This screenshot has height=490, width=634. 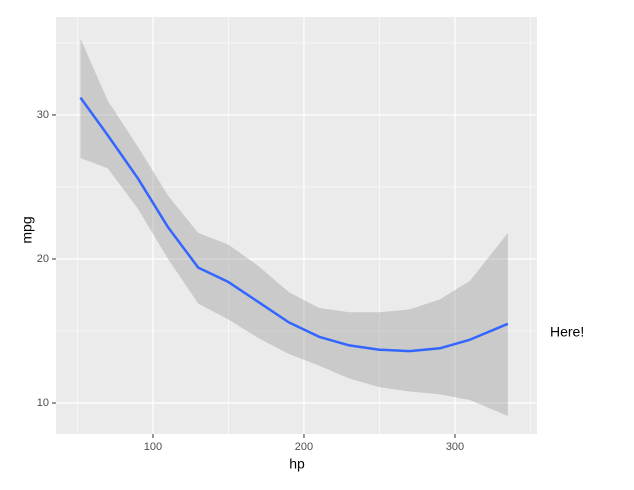 What do you see at coordinates (43, 259) in the screenshot?
I see `y-tick-label: 20` at bounding box center [43, 259].